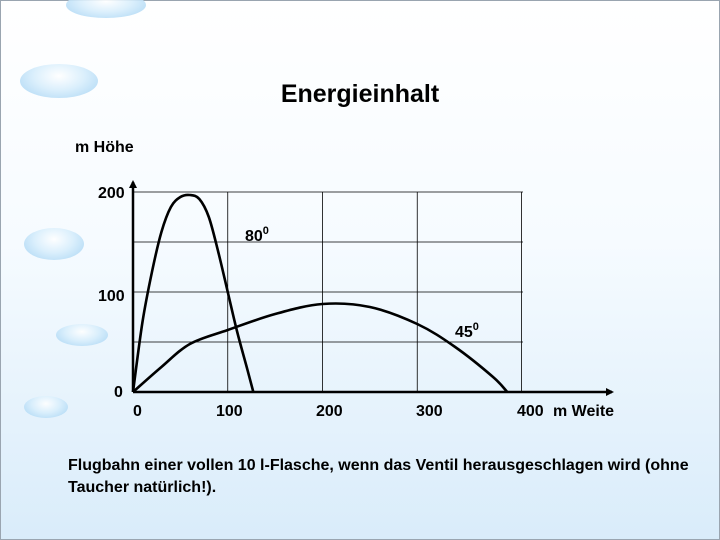 This screenshot has height=540, width=720. Describe the element at coordinates (429, 411) in the screenshot. I see `x-tick-label: 300` at that location.